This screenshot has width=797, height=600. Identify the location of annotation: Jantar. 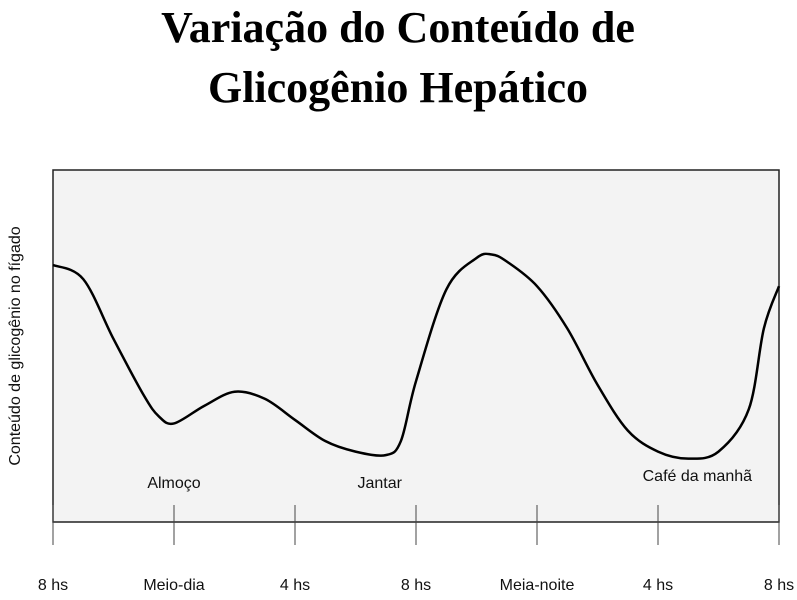
(379, 483).